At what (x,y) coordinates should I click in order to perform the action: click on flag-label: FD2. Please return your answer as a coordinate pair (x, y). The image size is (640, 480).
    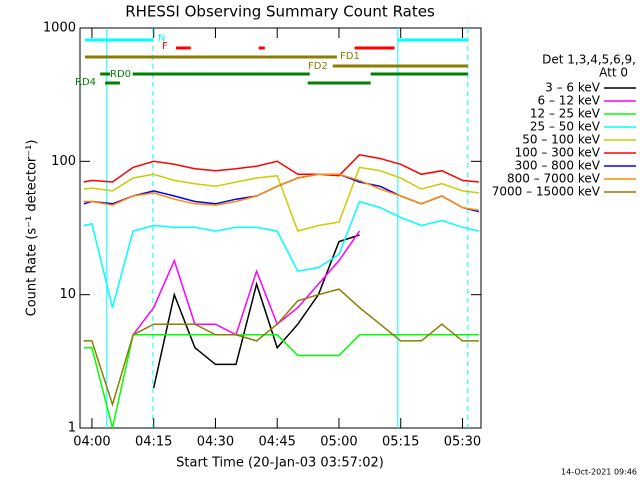
    Looking at the image, I should click on (318, 66).